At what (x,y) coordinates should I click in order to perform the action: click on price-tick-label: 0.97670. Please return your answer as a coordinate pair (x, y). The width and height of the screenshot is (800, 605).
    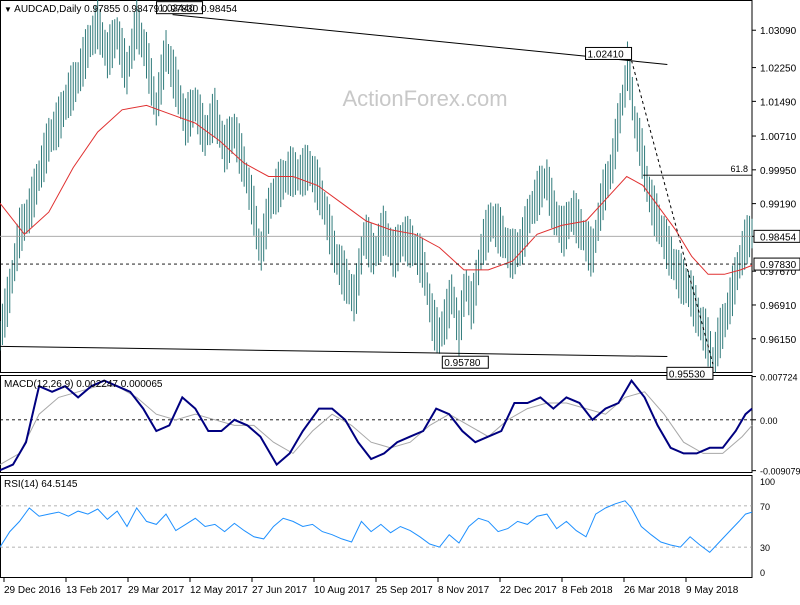
    Looking at the image, I should click on (778, 272).